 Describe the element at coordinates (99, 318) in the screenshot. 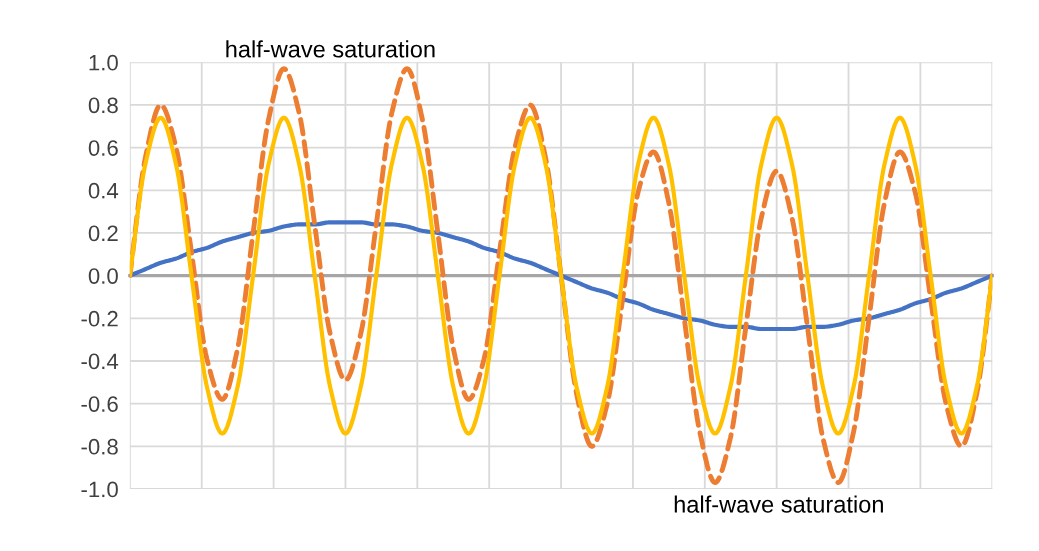

I see `y-tick-label: -0.2` at that location.